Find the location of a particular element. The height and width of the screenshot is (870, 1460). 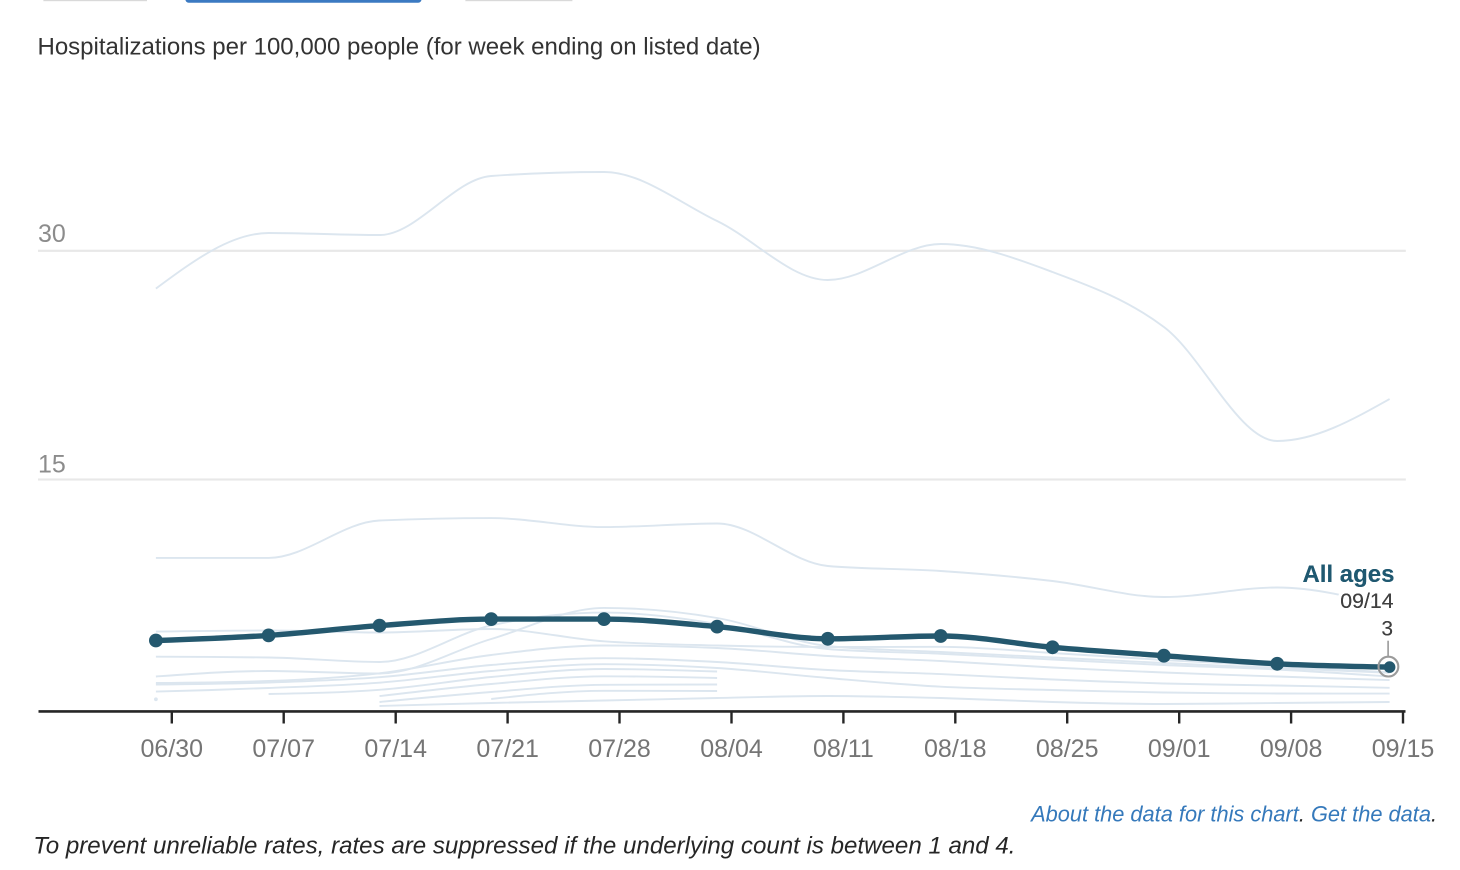

svg-text: 3 is located at coordinates (1387, 629).